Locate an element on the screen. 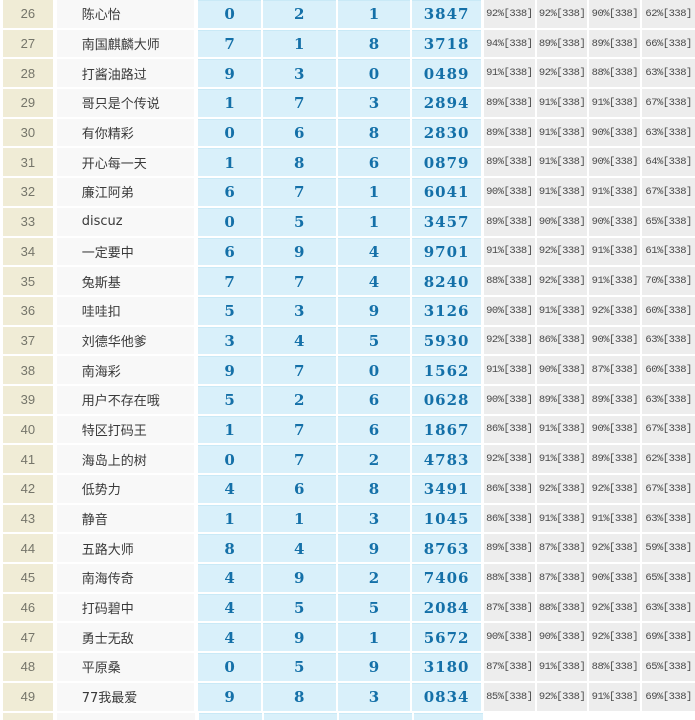  percent-1-cell: 88%[338] is located at coordinates (509, 578).